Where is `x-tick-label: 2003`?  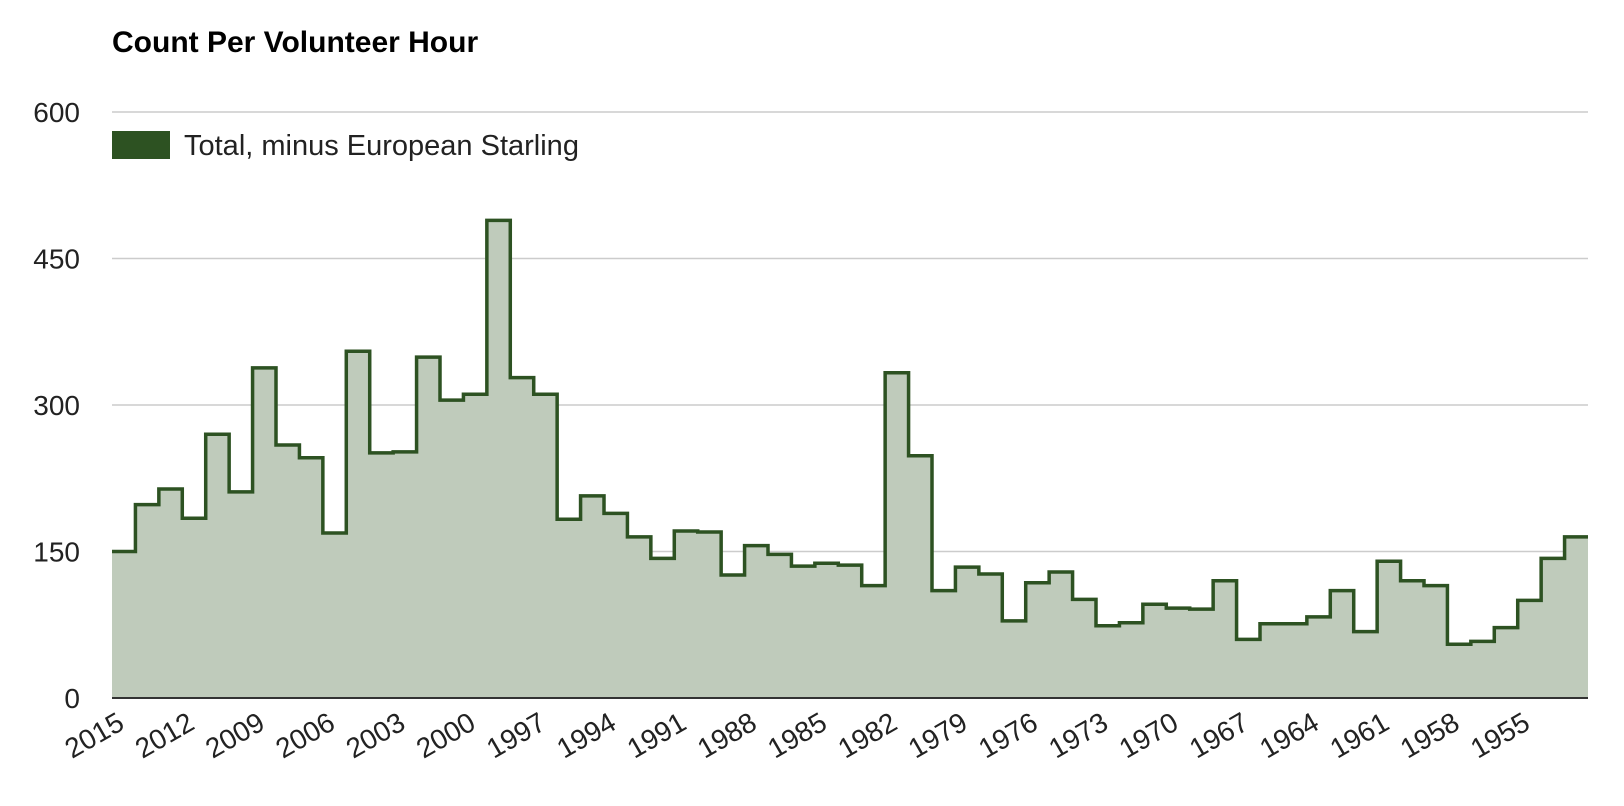 x-tick-label: 2003 is located at coordinates (375, 735).